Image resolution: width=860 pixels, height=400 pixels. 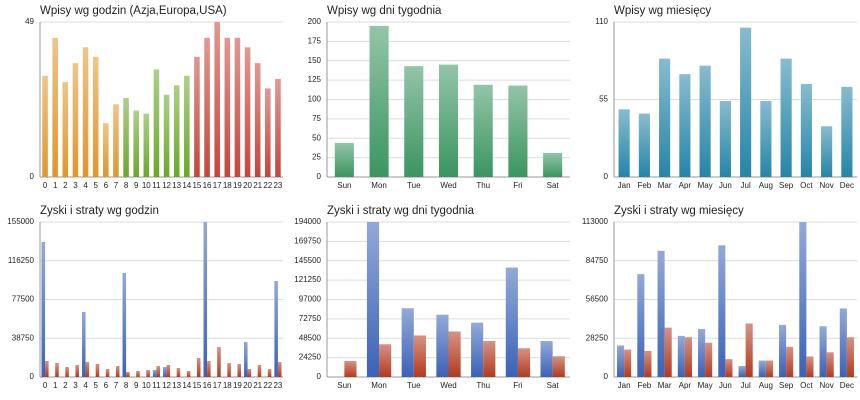 I want to click on y-tick-label: 97000, so click(x=310, y=299).